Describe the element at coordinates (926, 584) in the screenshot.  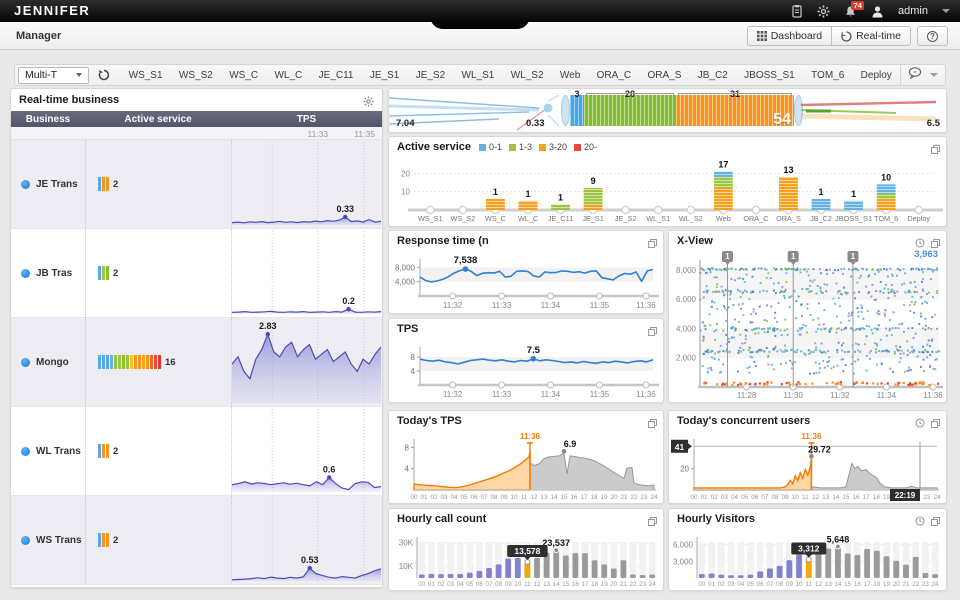
I see `svg-text: 23` at that location.